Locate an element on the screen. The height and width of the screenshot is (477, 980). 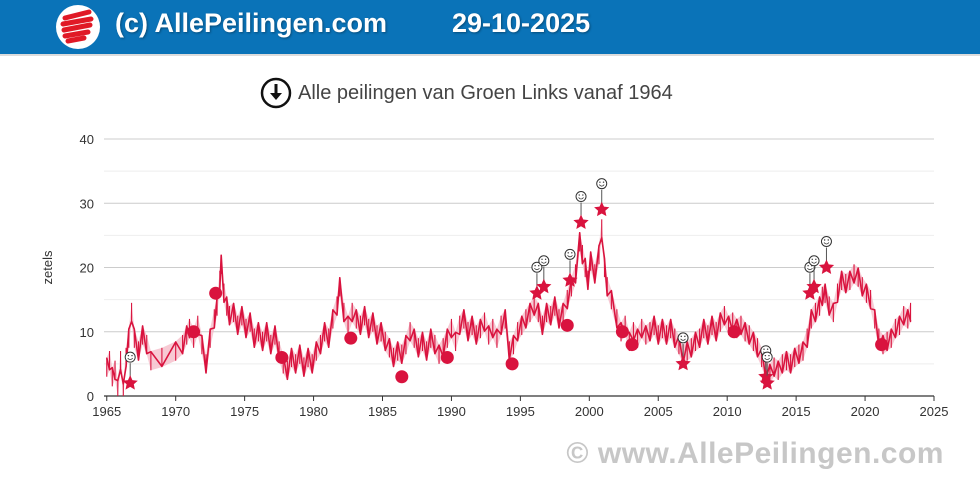
header-date: 29-10-2025 is located at coordinates (521, 23).